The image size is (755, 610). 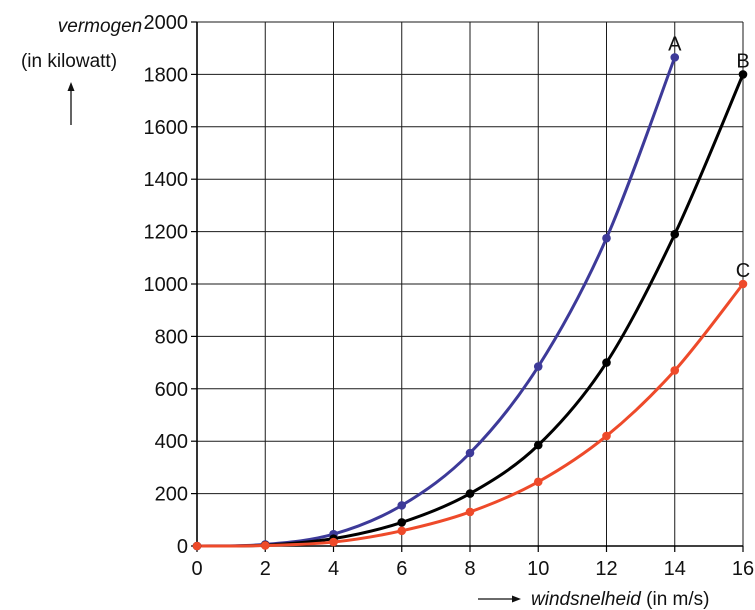 I want to click on y-tick-label: 600, so click(x=171, y=390).